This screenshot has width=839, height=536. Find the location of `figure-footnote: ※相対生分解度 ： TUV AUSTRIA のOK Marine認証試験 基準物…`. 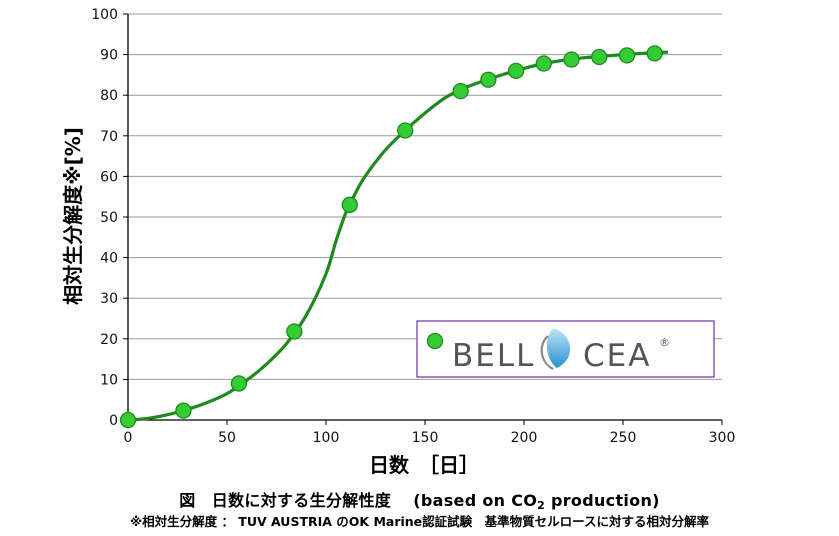

figure-footnote: ※相対生分解度 ： TUV AUSTRIA のOK Marine認証試験 基準物… is located at coordinates (419, 521).